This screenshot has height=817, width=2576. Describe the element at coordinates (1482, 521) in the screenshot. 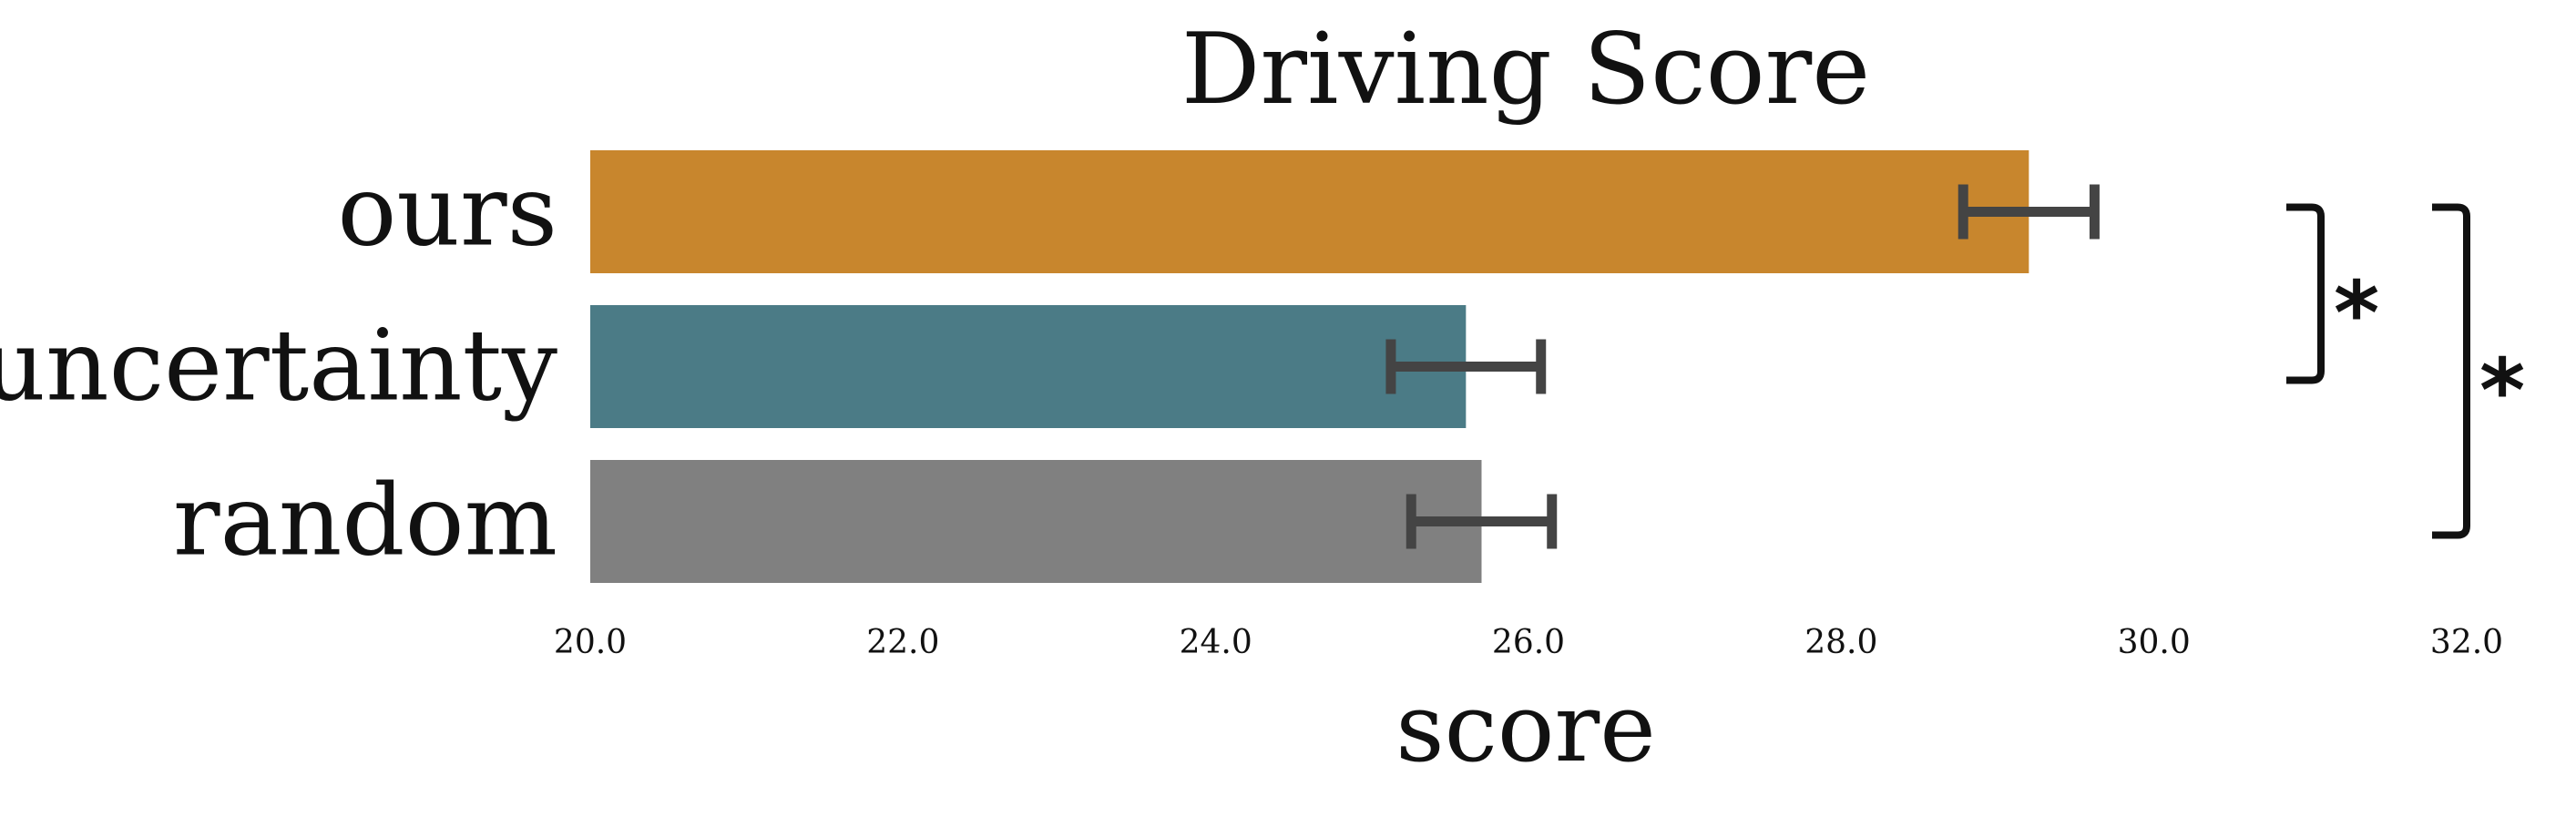

I see `error-bar-random` at that location.